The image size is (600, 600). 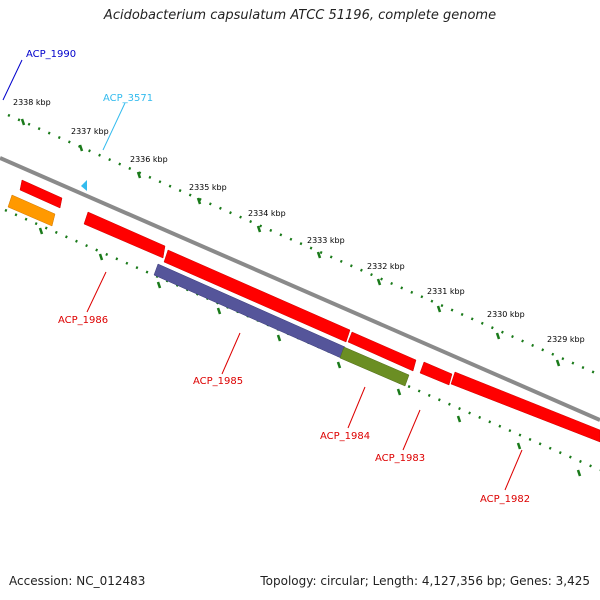 I want to click on scale-label: 2334 kbp, so click(x=267, y=213).